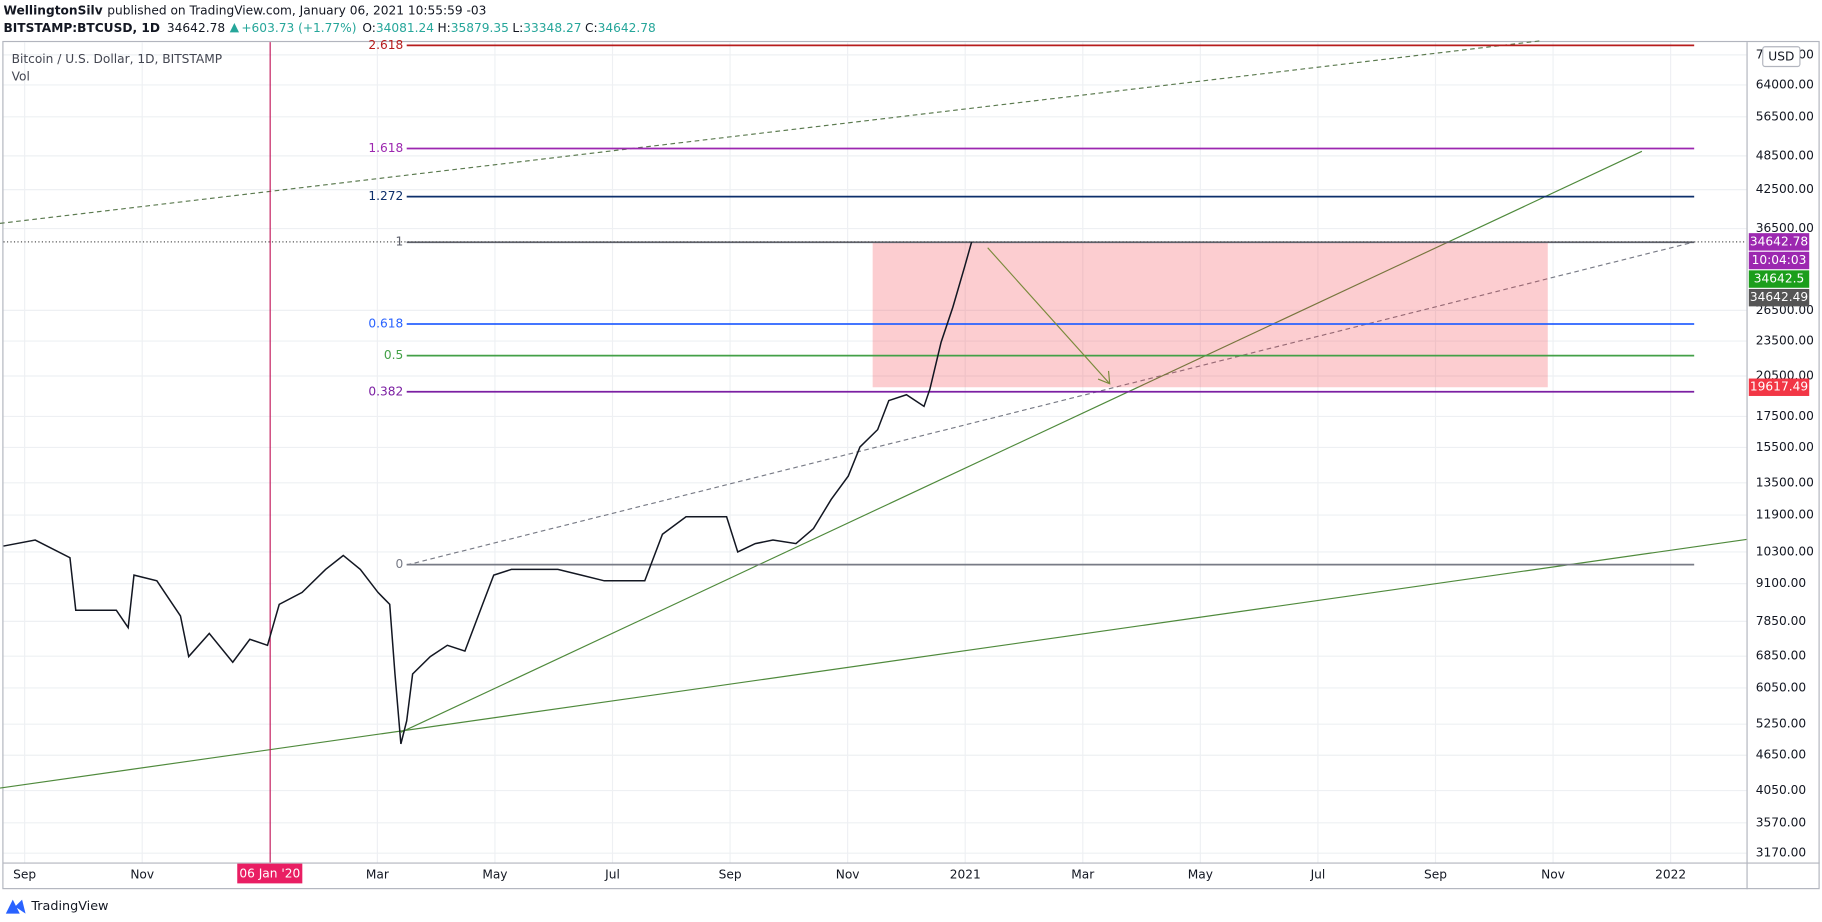 The image size is (1822, 922). I want to click on currency: USD, so click(1781, 57).